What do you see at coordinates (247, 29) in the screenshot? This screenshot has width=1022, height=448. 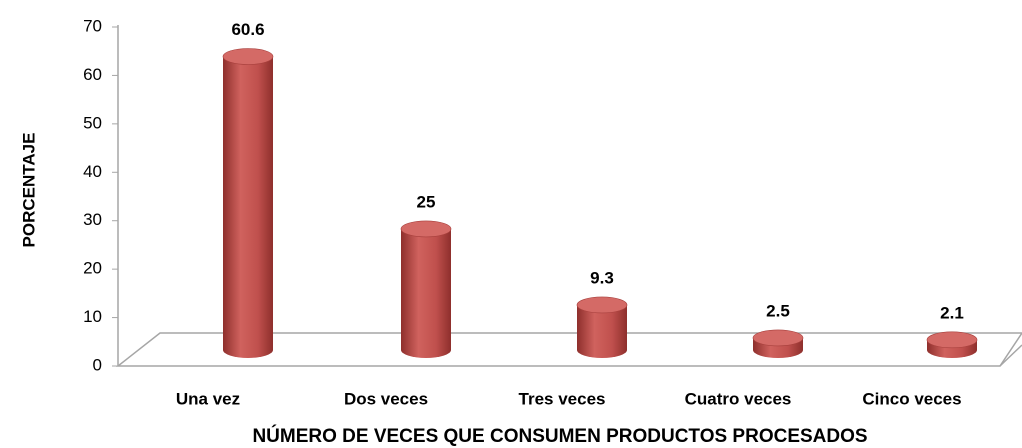 I see `value-label: 60.6` at bounding box center [247, 29].